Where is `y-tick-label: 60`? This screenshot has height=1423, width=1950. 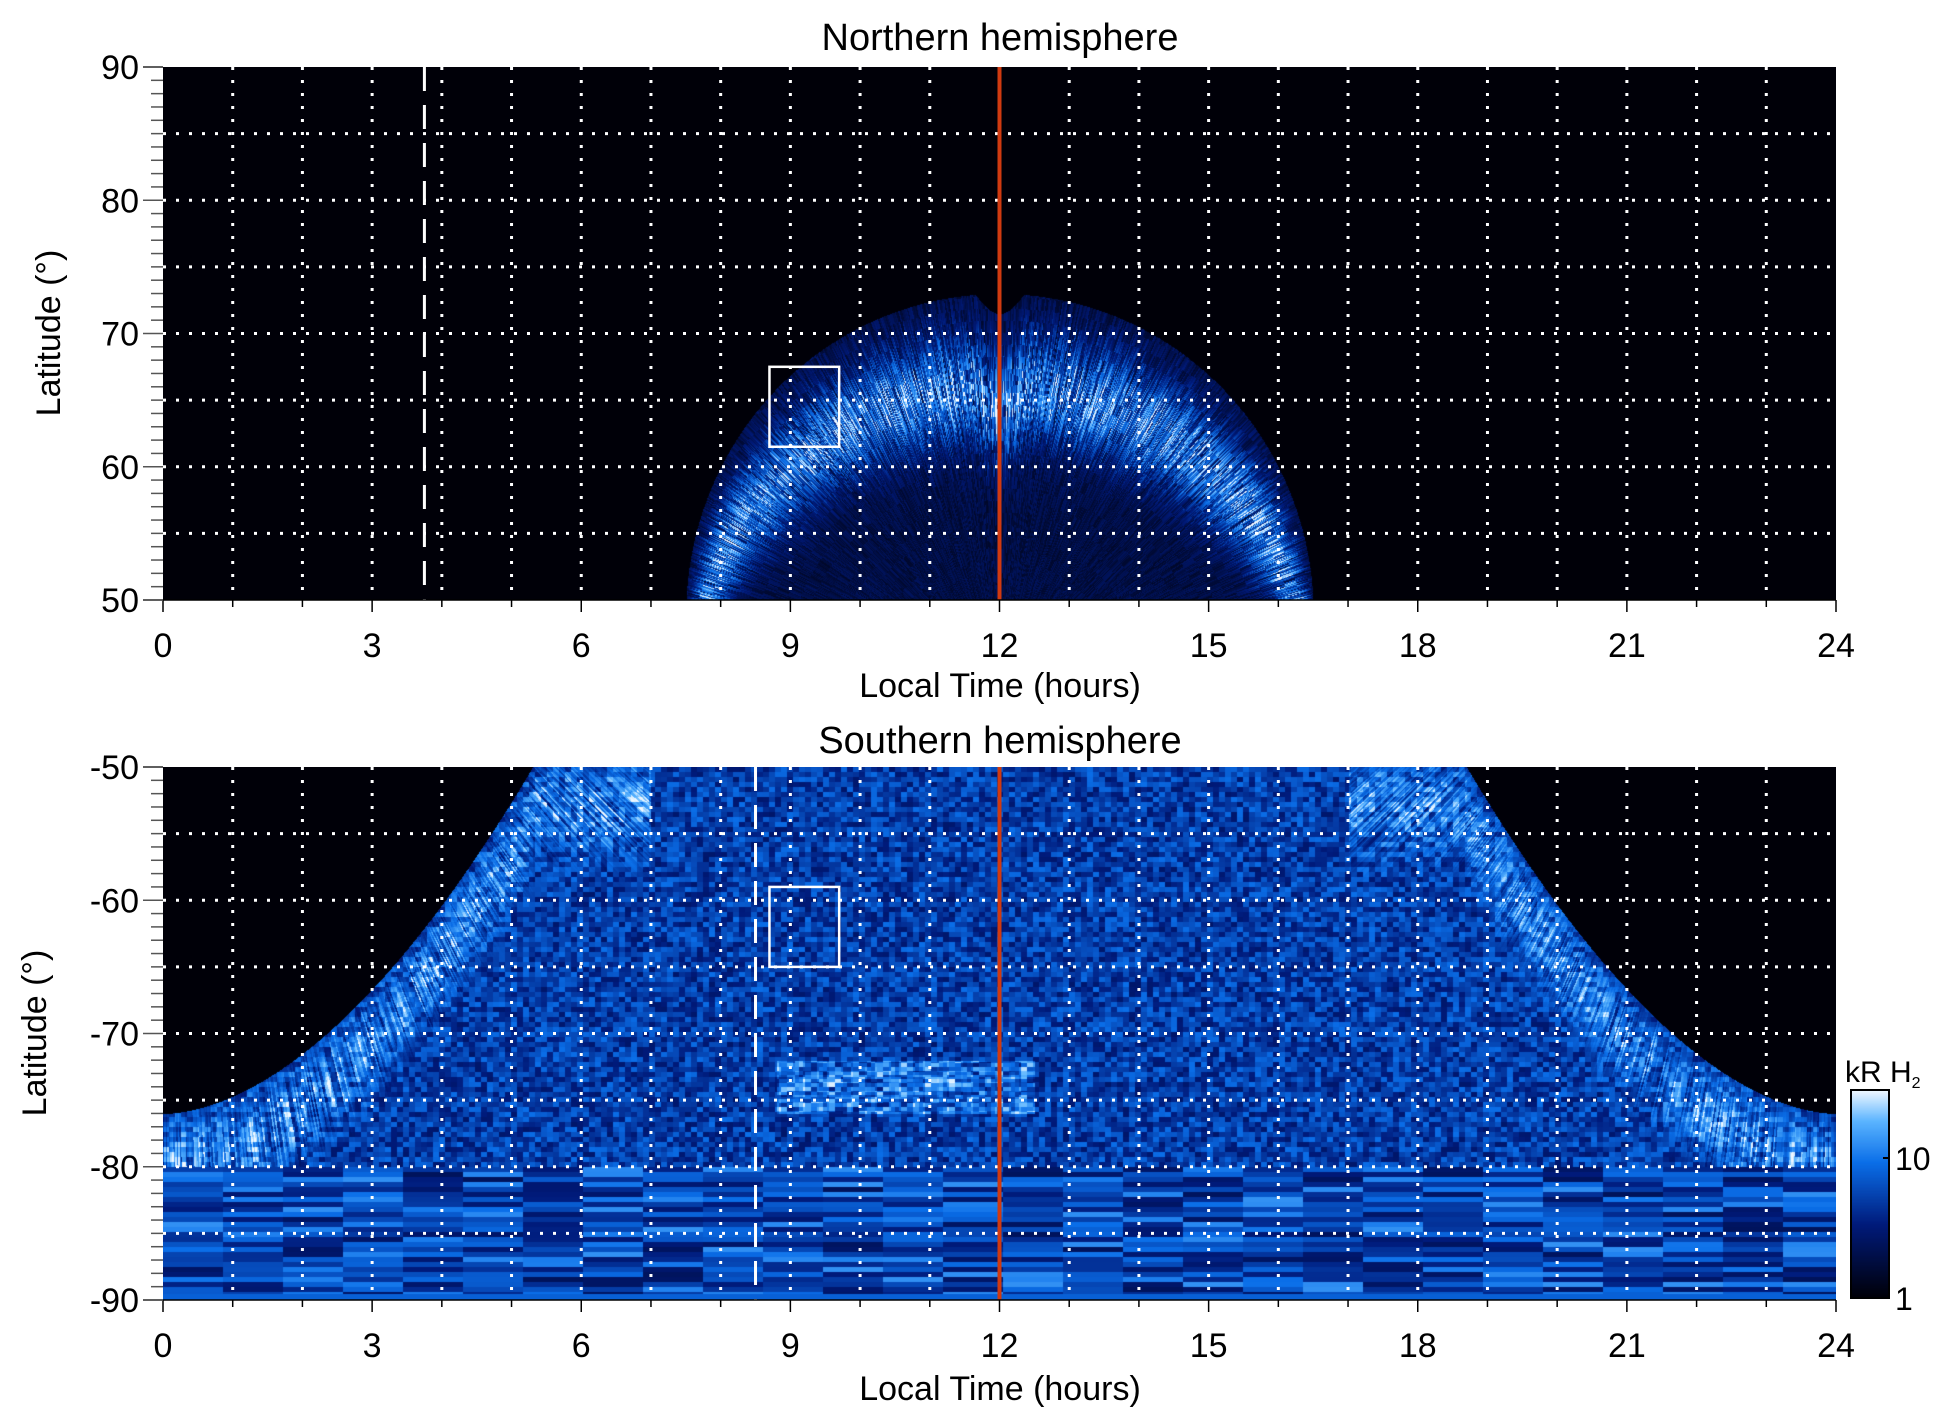 y-tick-label: 60 is located at coordinates (120, 468).